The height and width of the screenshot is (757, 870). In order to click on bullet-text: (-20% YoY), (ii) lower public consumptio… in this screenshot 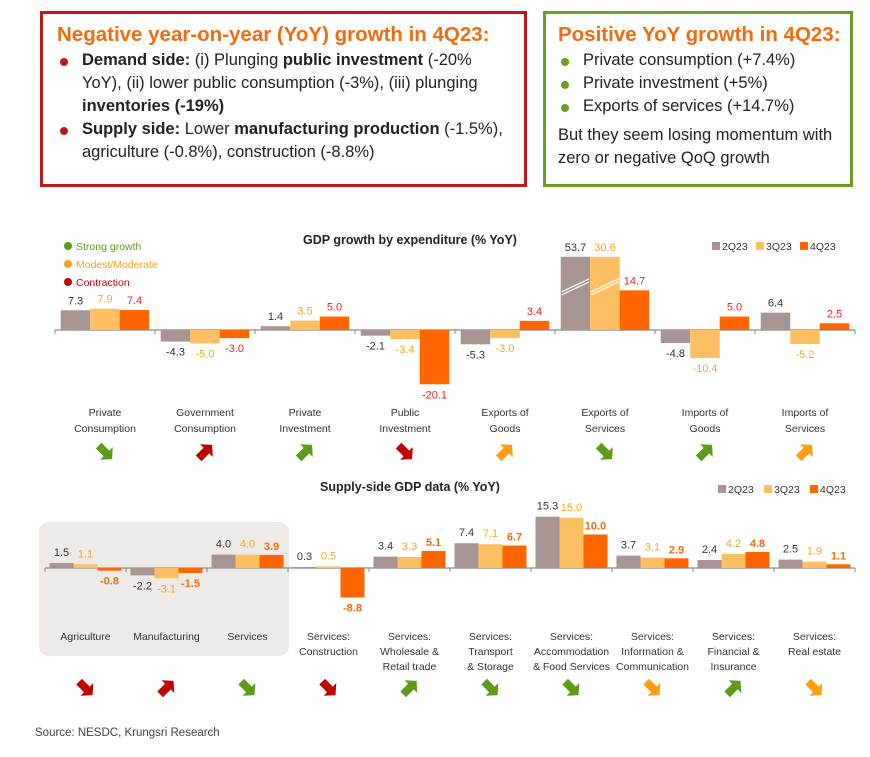, I will do `click(280, 71)`.